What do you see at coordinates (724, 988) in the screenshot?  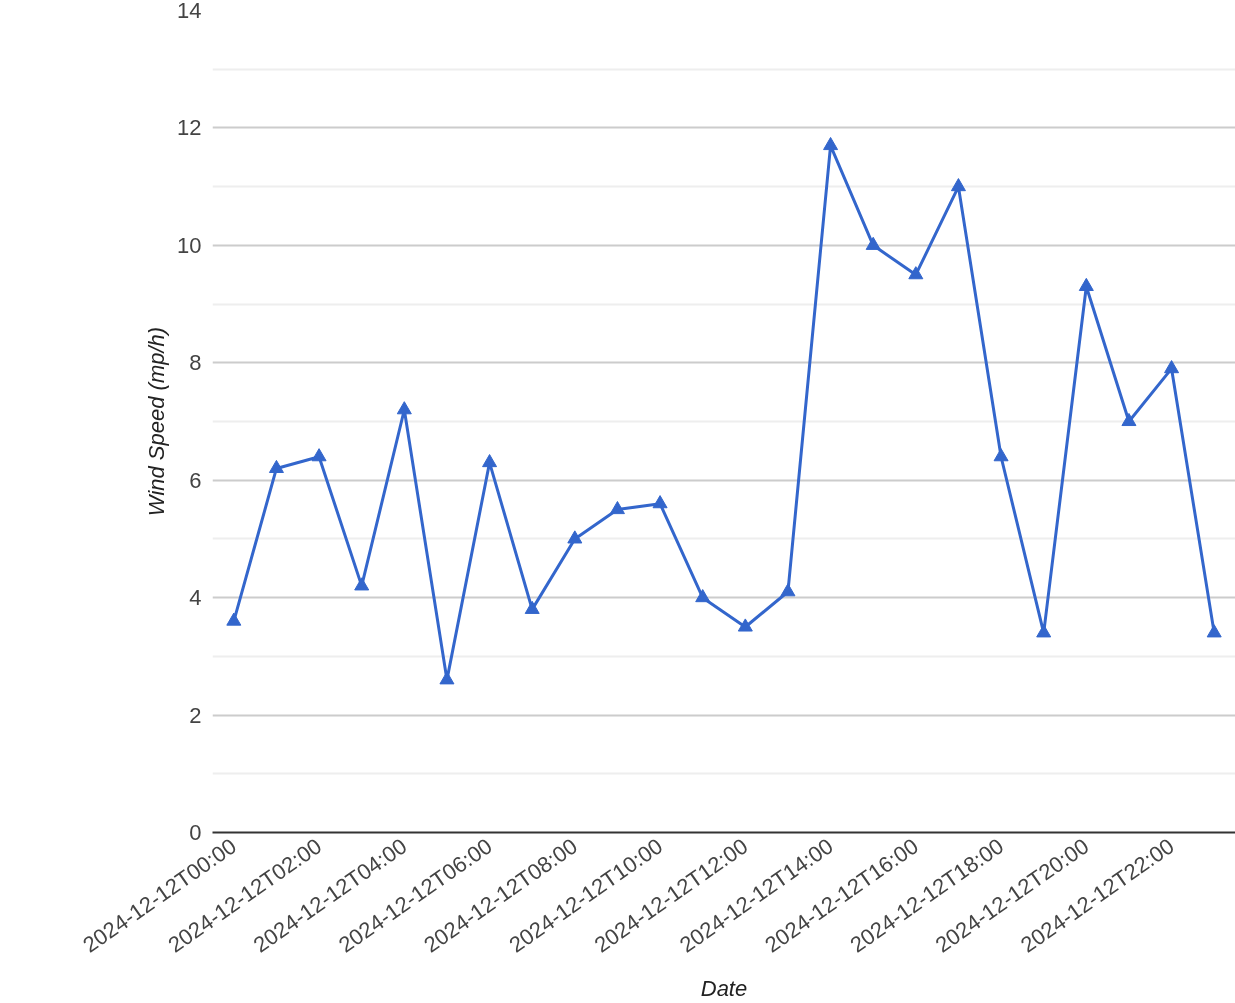 I see `x-axis-title: Date` at bounding box center [724, 988].